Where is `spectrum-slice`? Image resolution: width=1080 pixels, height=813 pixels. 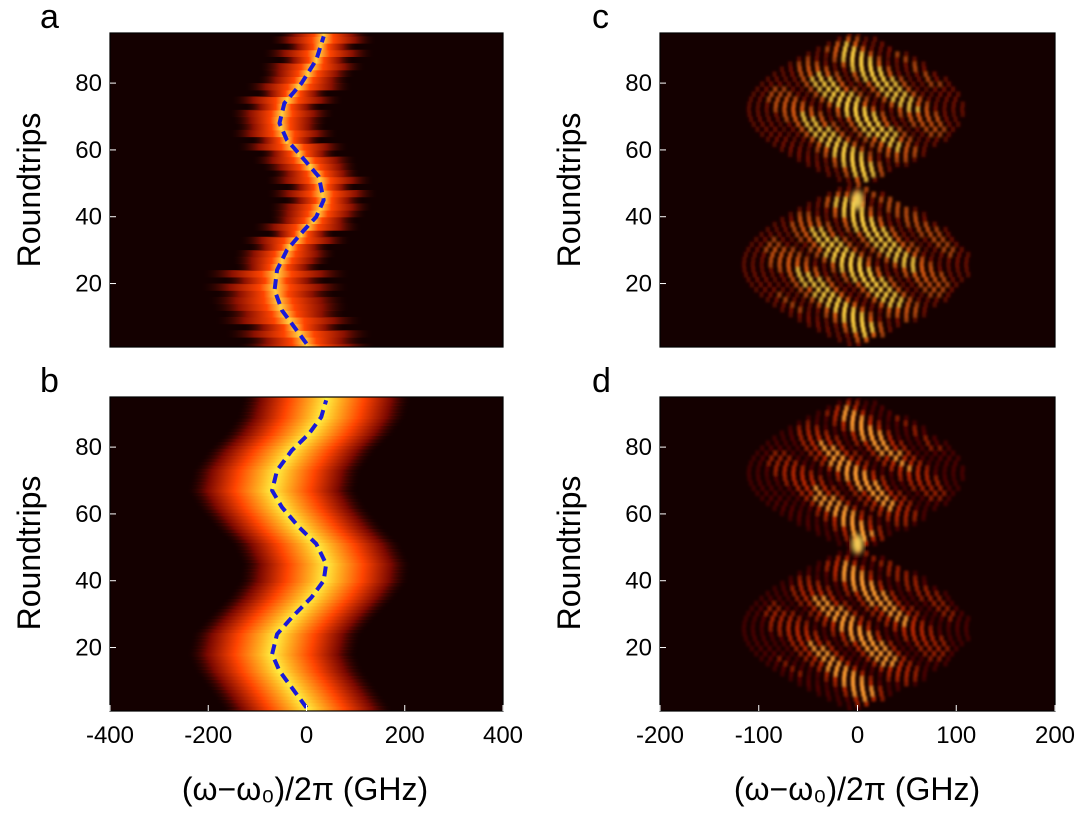 spectrum-slice is located at coordinates (299, 527).